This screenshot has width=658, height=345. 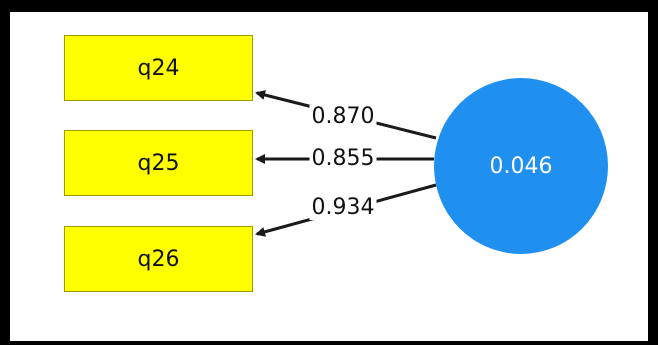 What do you see at coordinates (343, 207) in the screenshot?
I see `loading-label-q26: 0.934` at bounding box center [343, 207].